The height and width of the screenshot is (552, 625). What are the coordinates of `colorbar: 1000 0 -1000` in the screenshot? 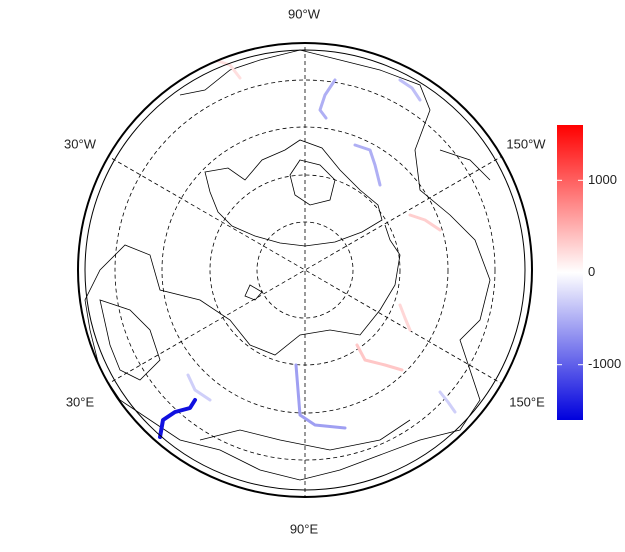 It's located at (589, 272).